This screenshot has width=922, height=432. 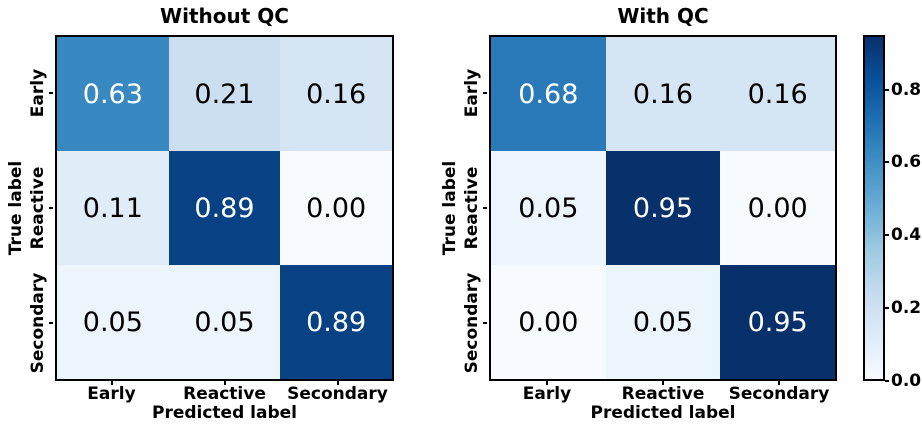 I want to click on chart-title-with-qc: With QC, so click(x=663, y=16).